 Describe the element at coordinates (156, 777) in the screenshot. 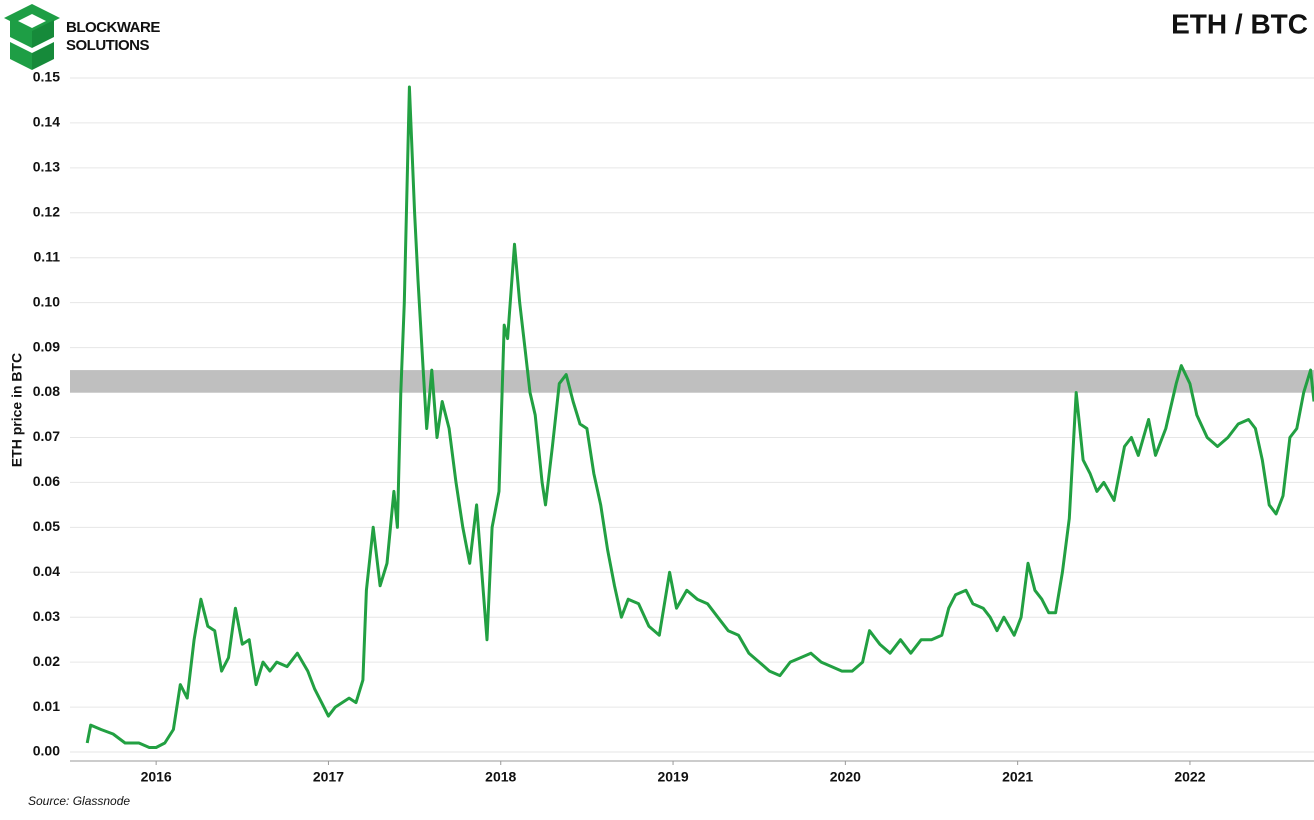

I see `x-tick-label: 2016` at that location.